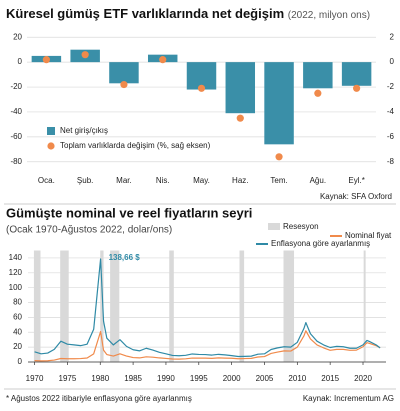 Image resolution: width=400 pixels, height=411 pixels. Describe the element at coordinates (391, 136) in the screenshot. I see `y2-tick-label: -6` at that location.